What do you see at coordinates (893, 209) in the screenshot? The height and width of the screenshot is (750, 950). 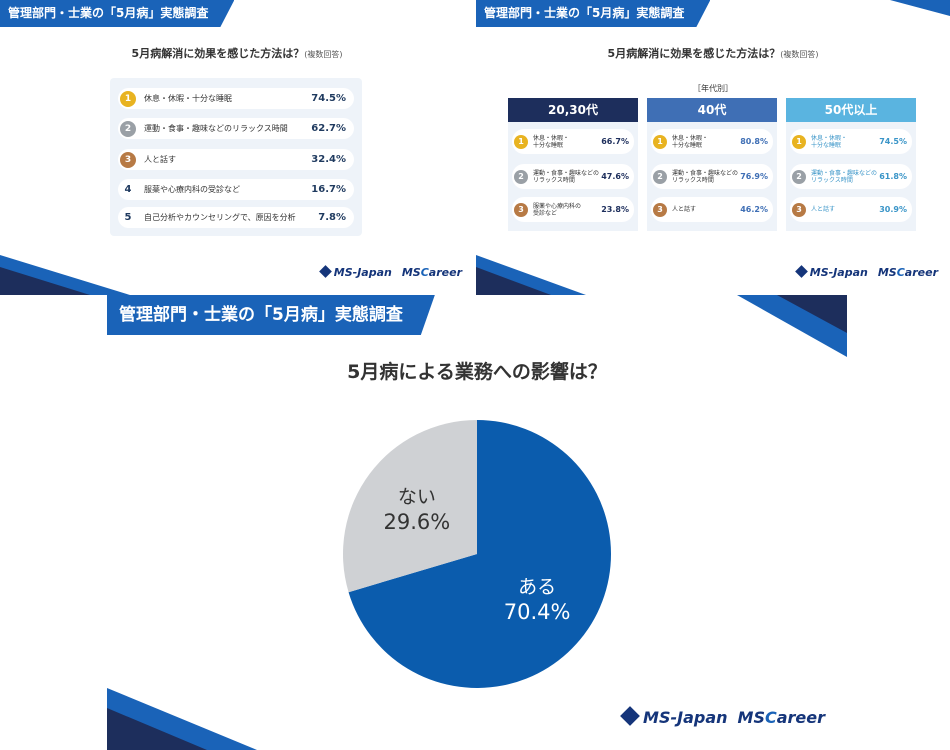 I see `age-ranking-value: 30.9%` at bounding box center [893, 209].